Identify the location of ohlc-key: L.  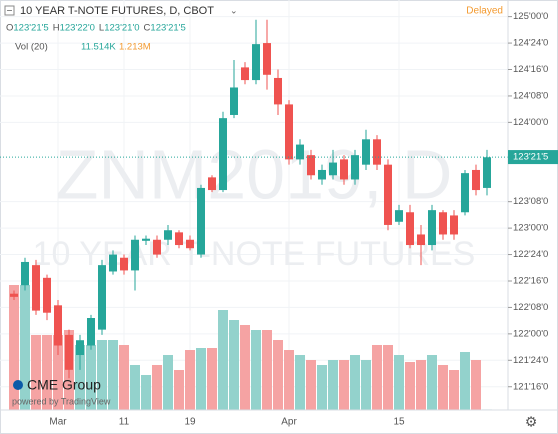
(101, 28).